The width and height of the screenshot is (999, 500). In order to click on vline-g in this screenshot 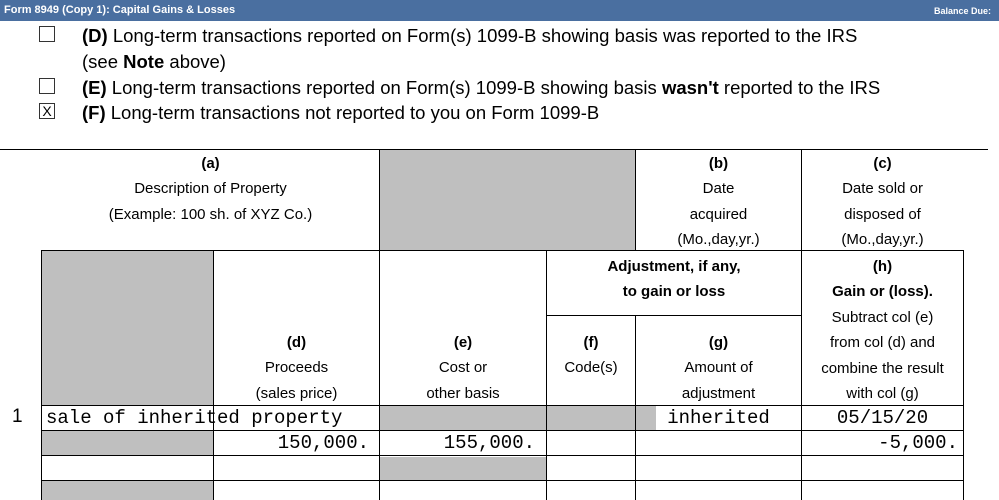, I will do `click(635, 407)`.